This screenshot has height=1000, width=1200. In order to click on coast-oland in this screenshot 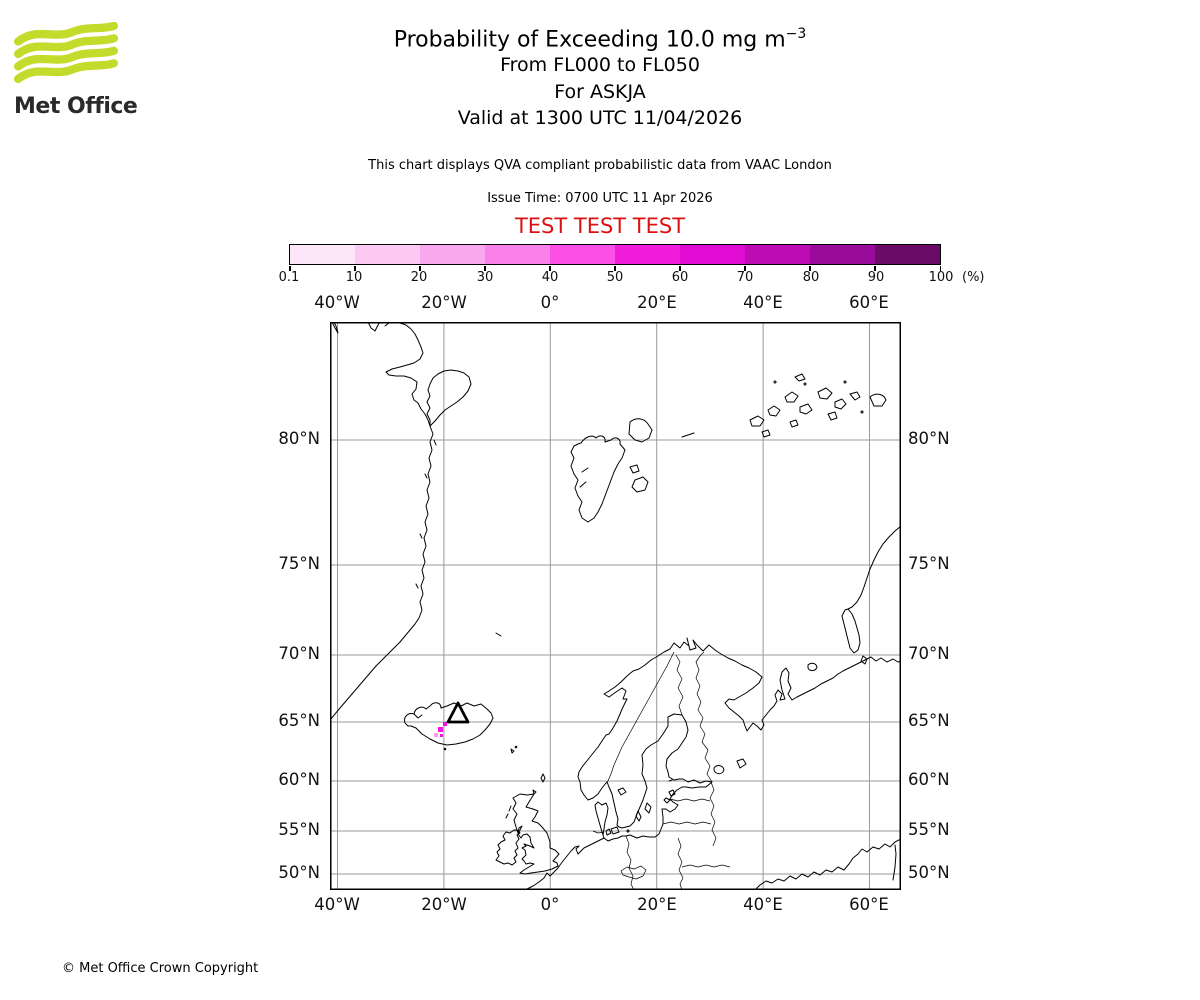, I will do `click(638, 816)`.